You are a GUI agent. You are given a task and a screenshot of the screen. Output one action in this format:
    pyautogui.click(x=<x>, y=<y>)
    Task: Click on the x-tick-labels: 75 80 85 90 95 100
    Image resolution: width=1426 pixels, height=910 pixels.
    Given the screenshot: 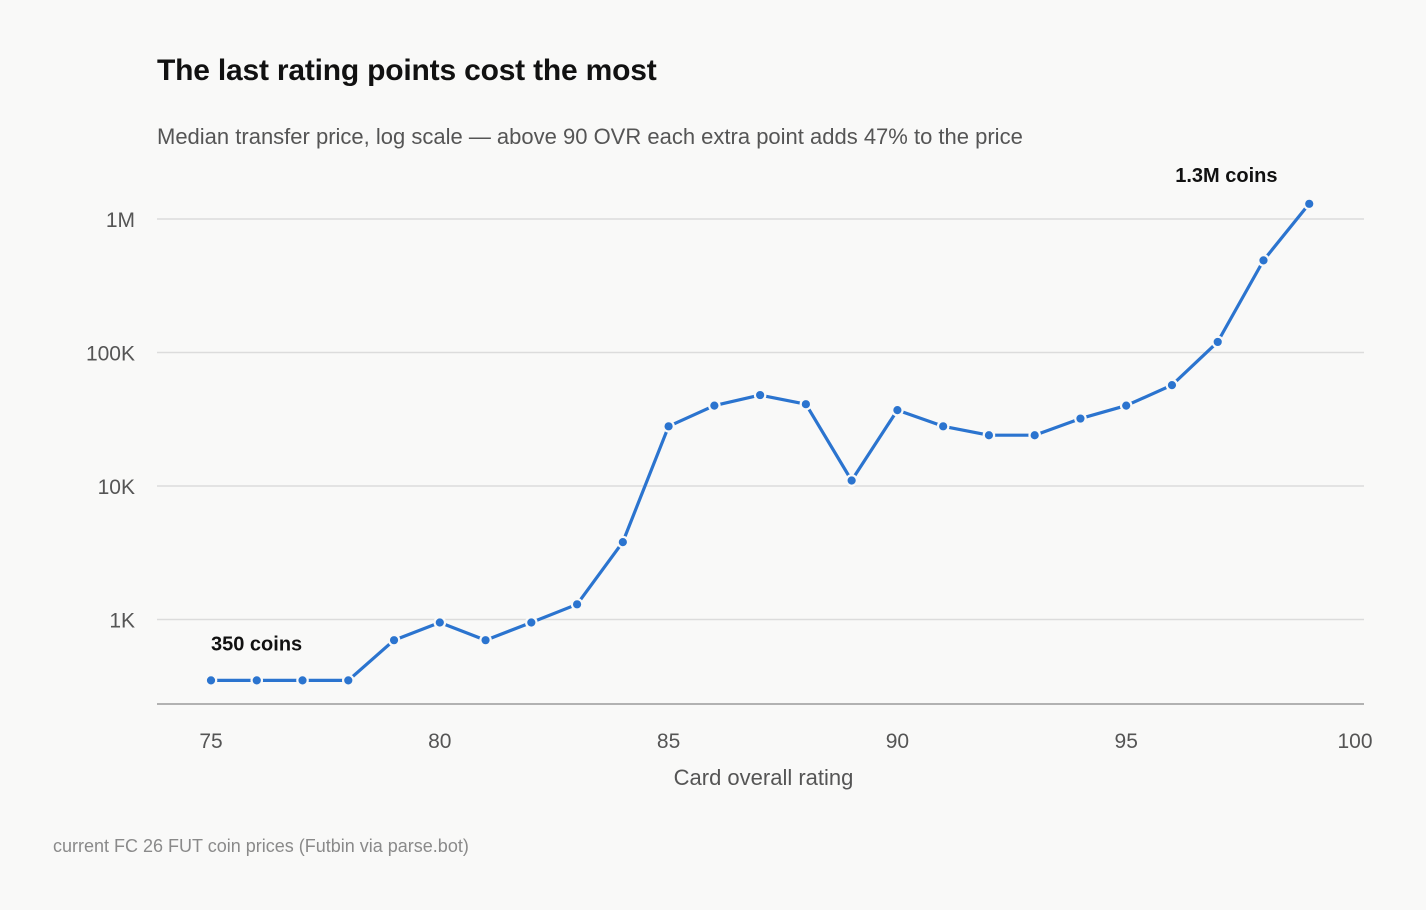 What is the action you would take?
    pyautogui.click(x=785, y=741)
    